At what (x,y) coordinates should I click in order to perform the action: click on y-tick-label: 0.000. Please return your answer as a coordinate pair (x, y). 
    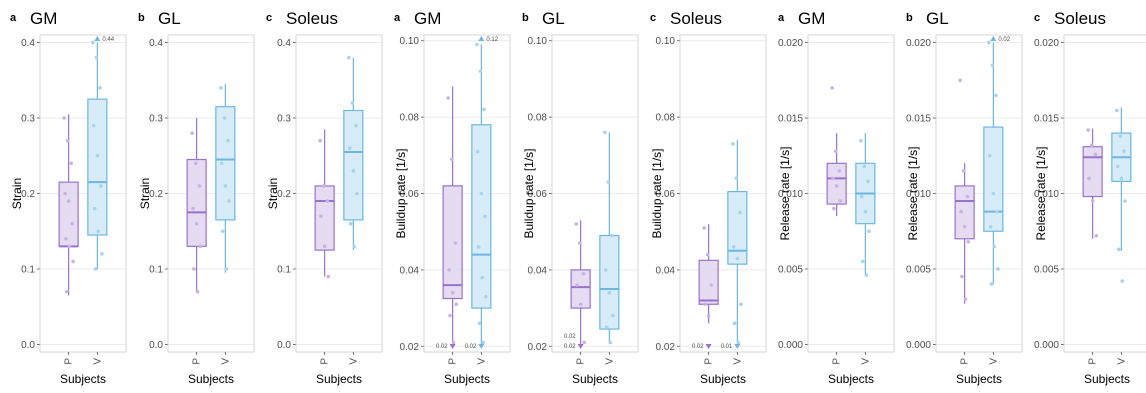
    Looking at the image, I should click on (1046, 345).